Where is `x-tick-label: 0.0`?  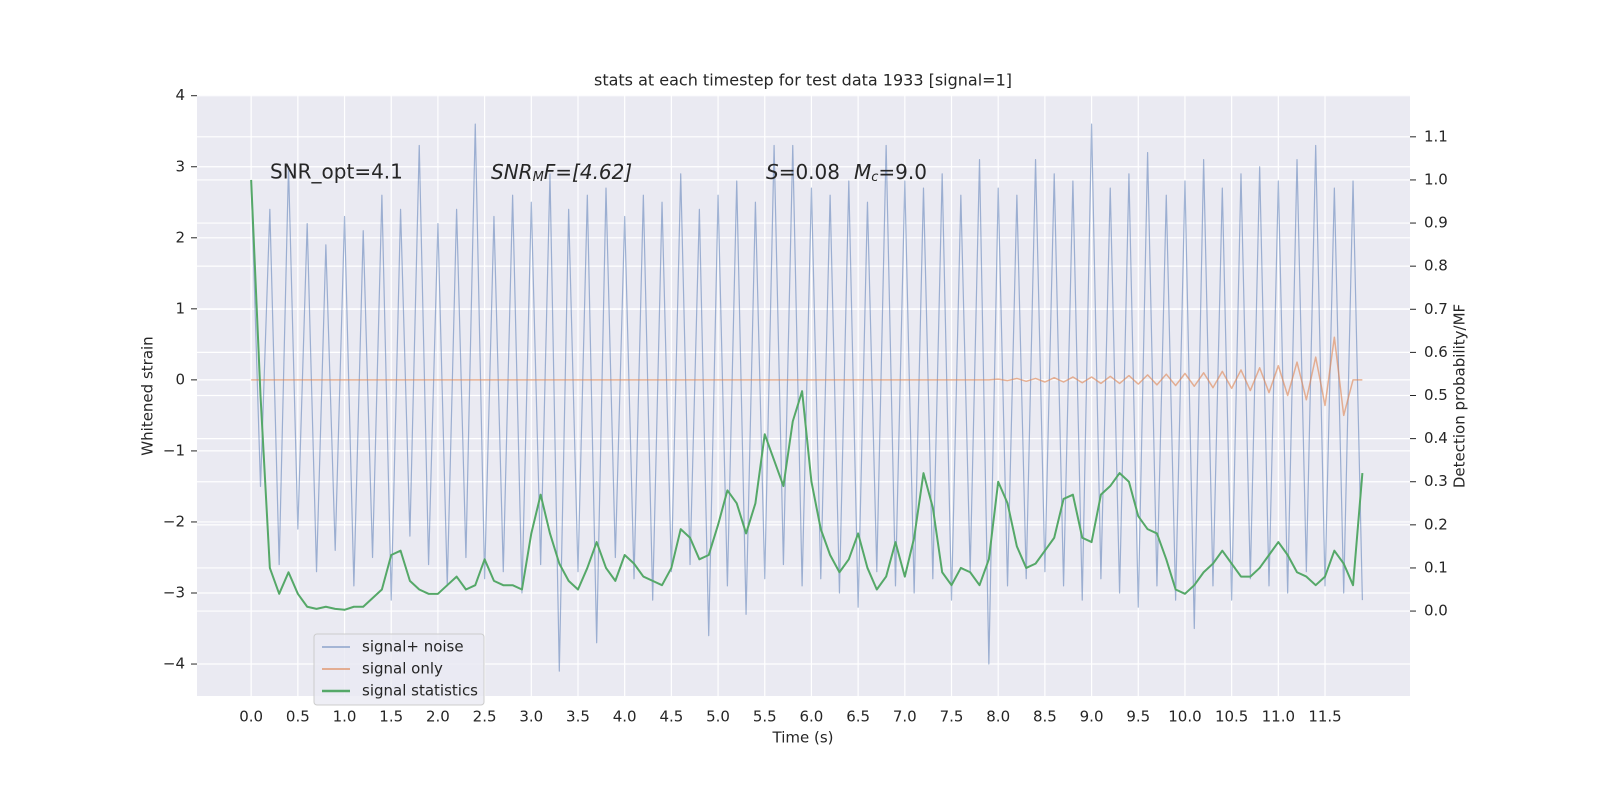
x-tick-label: 0.0 is located at coordinates (251, 717).